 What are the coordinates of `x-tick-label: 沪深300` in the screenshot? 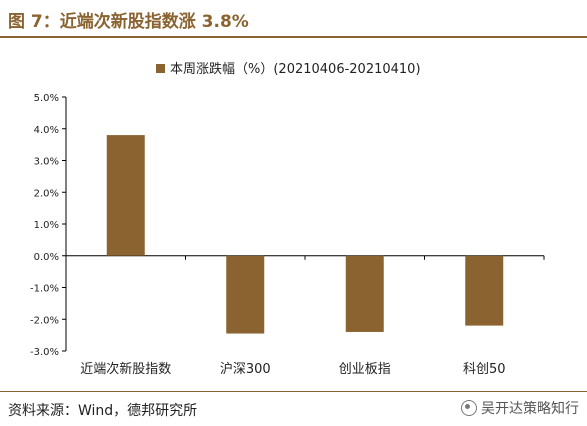 It's located at (245, 369).